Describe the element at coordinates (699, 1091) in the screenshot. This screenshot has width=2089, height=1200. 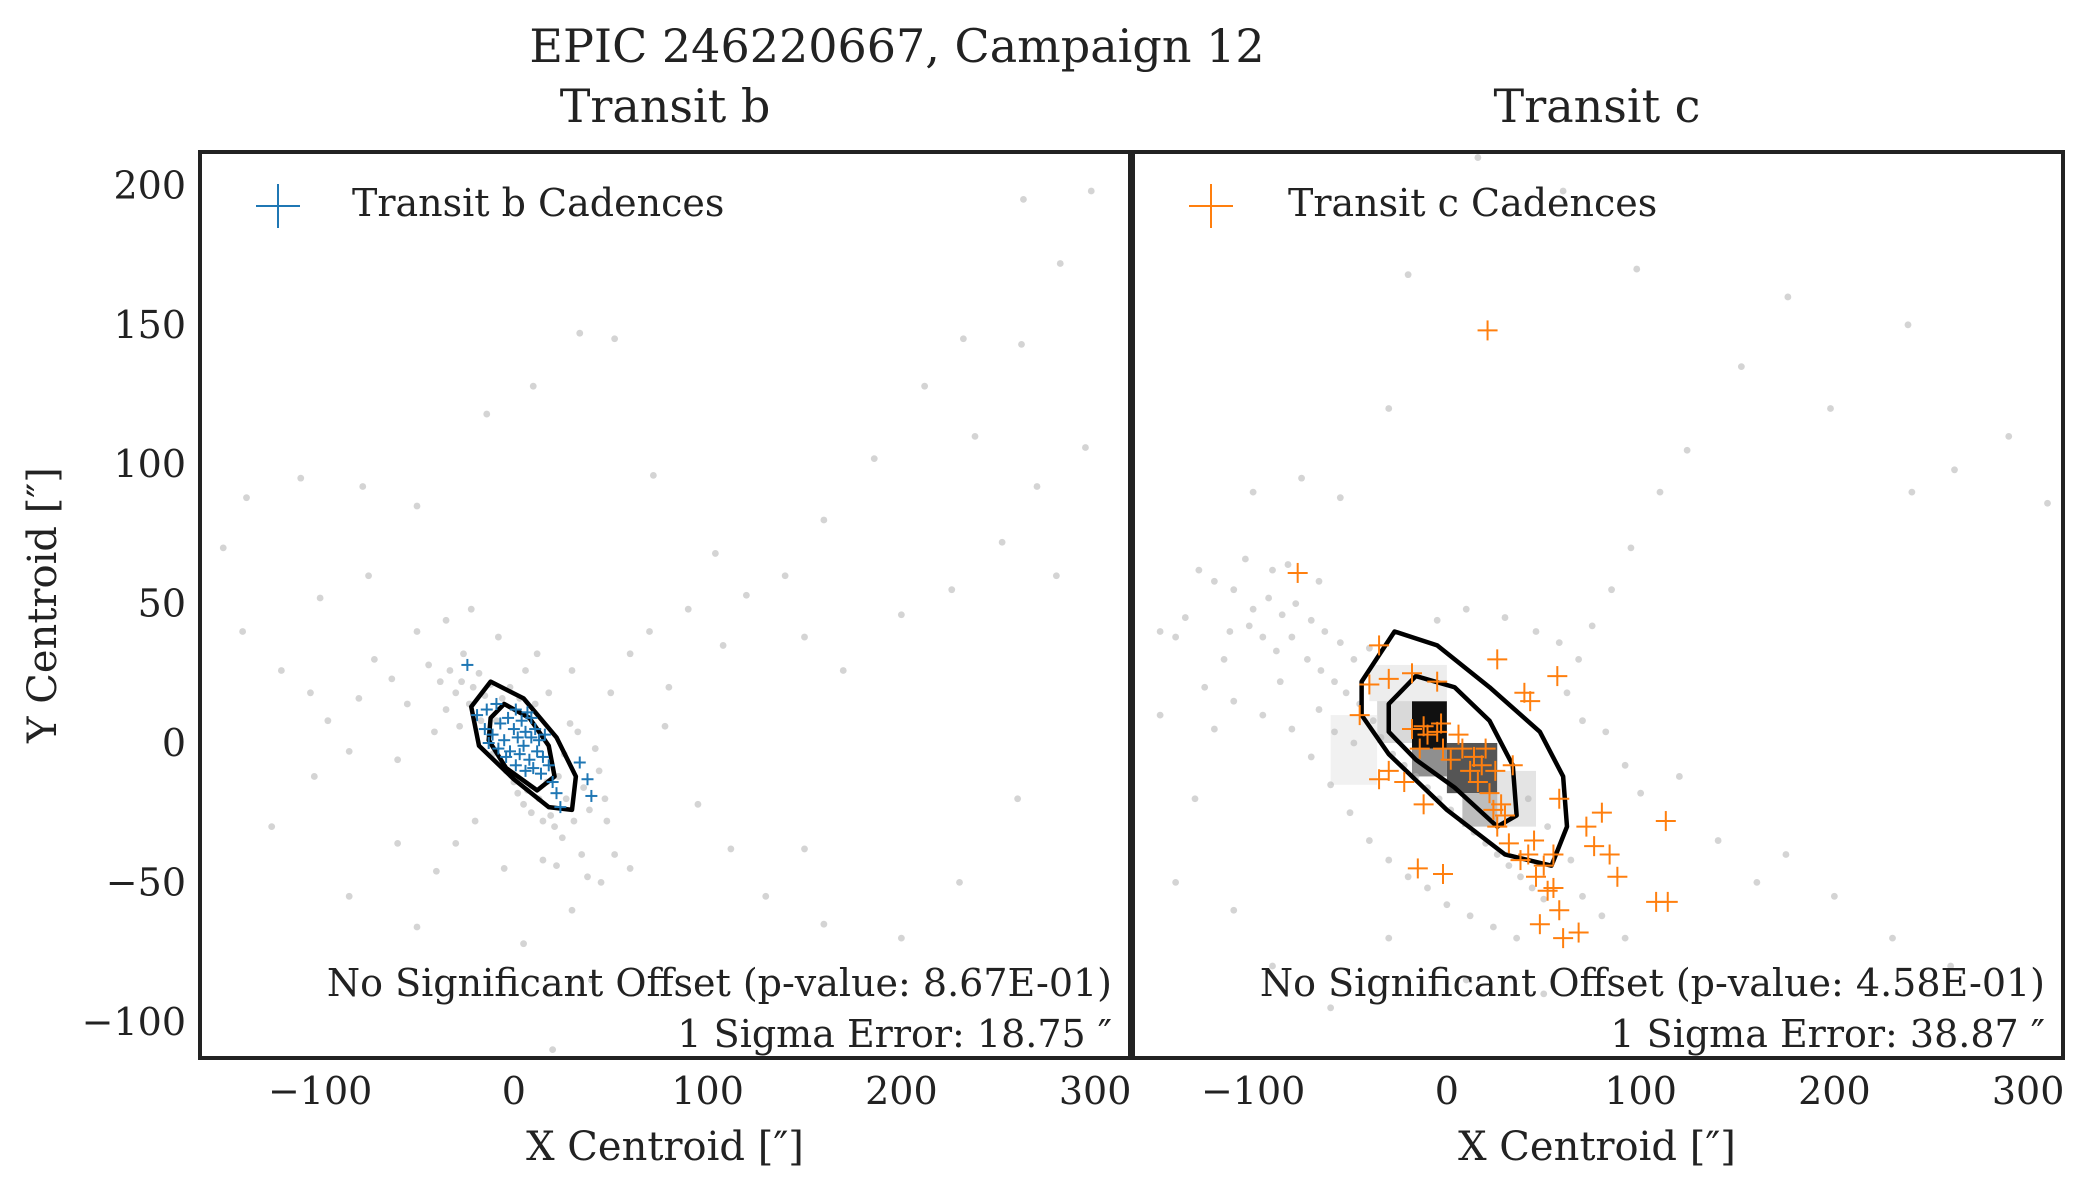
I see `x-ticks-transit-b: −100 0 100 200 300` at that location.